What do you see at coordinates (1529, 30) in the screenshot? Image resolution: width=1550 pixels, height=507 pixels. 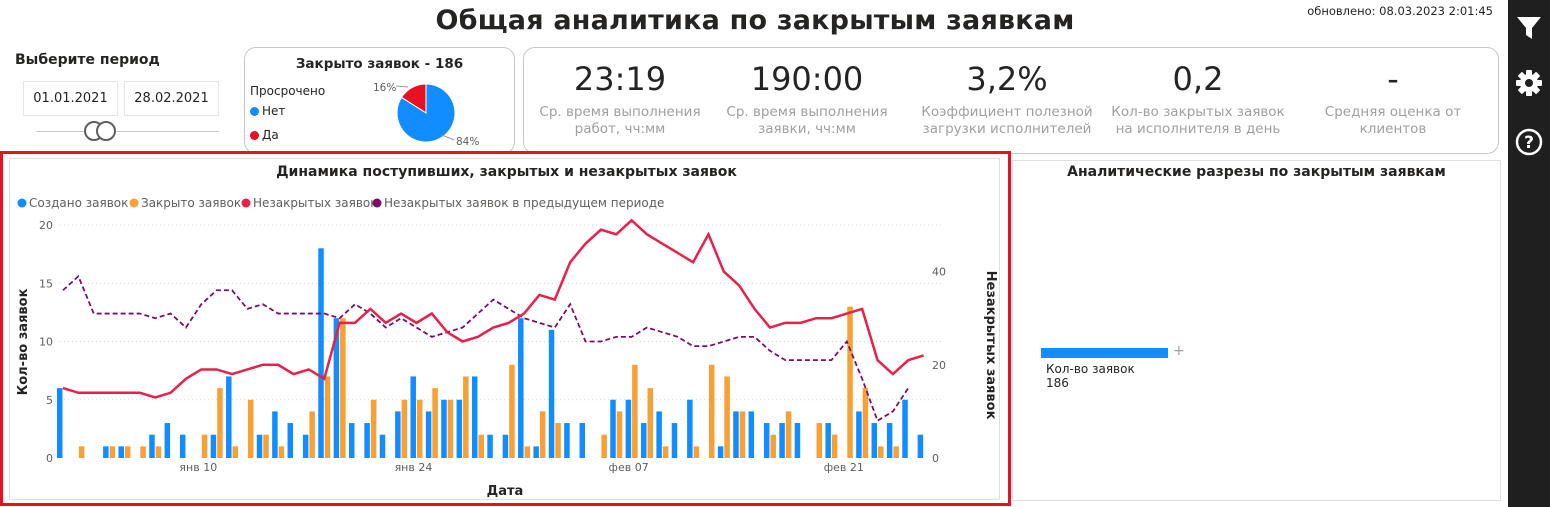 I see `filter-icon` at bounding box center [1529, 30].